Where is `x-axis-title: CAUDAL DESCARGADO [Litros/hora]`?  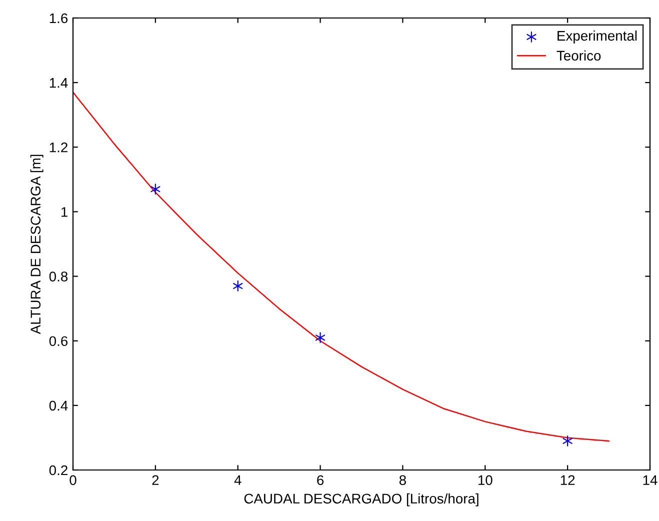 x-axis-title: CAUDAL DESCARGADO [Litros/hora] is located at coordinates (361, 499).